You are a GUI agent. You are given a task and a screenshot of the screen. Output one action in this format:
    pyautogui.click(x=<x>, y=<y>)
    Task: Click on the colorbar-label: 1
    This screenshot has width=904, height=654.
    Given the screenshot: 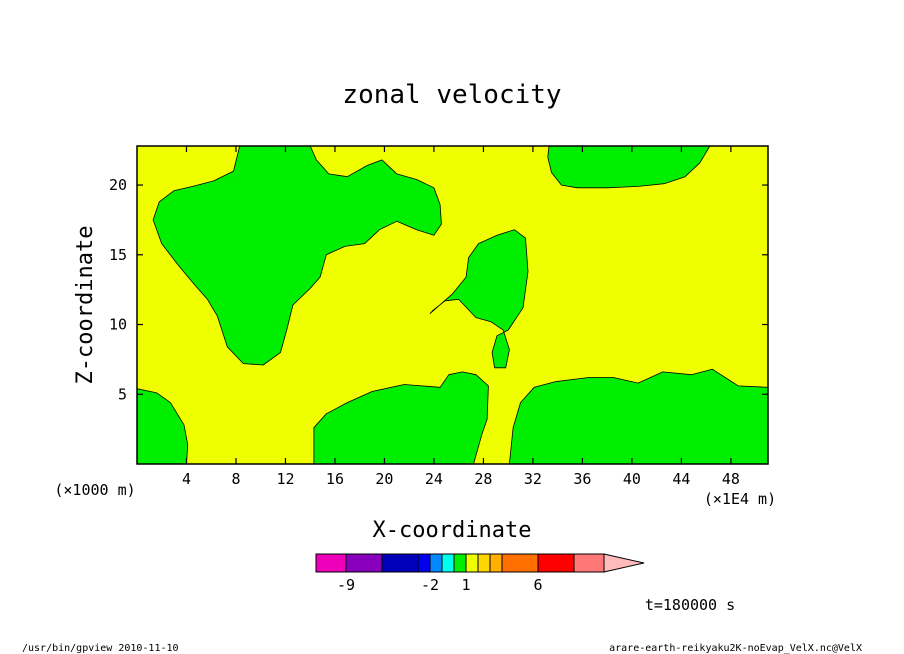 What is the action you would take?
    pyautogui.click(x=465, y=585)
    